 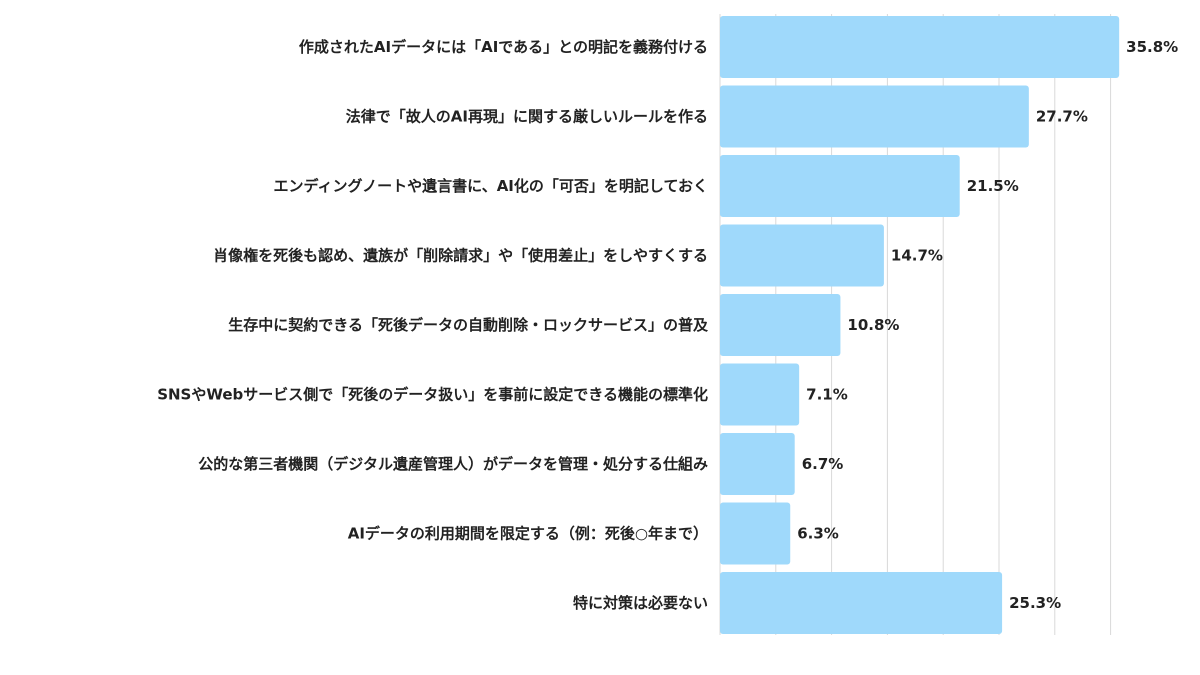 I want to click on value-label: 14.7%, so click(x=917, y=256).